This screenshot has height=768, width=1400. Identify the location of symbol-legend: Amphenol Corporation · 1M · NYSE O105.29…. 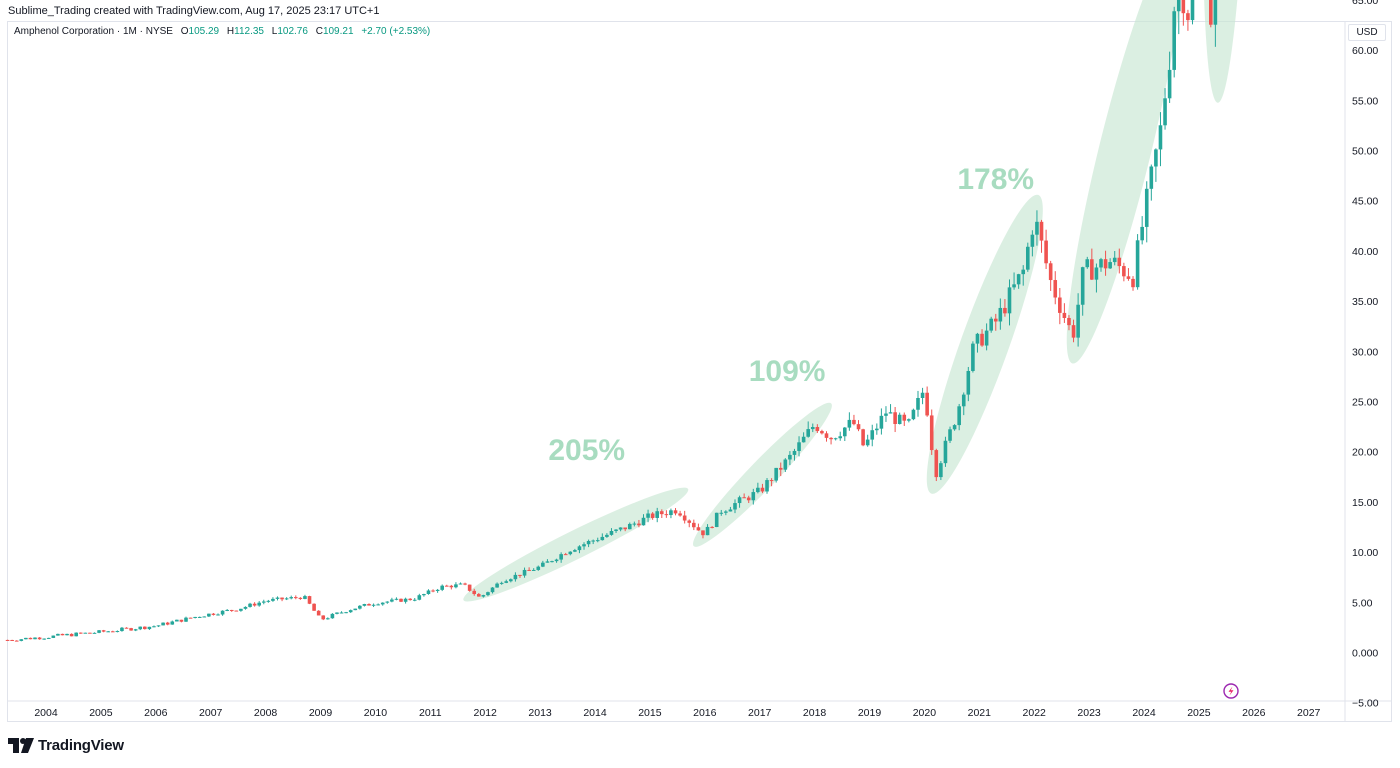
(222, 31).